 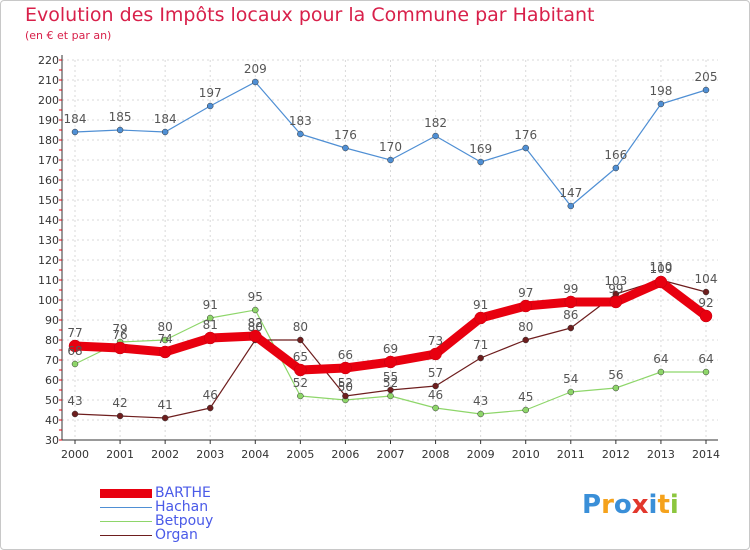 I want to click on y-tick-label: 40, so click(x=52, y=420).